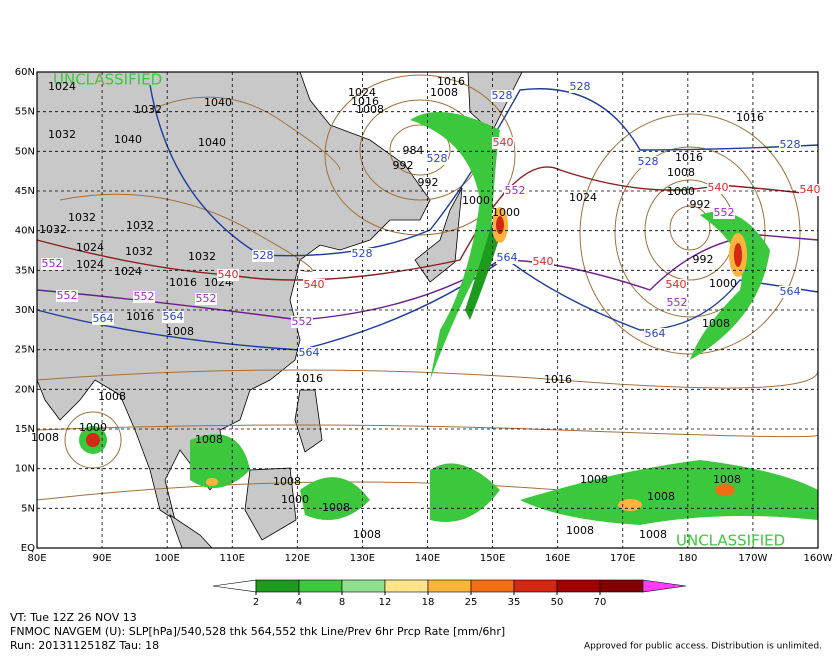 This screenshot has height=660, width=840. What do you see at coordinates (492, 558) in the screenshot?
I see `lon-label: 150E` at bounding box center [492, 558].